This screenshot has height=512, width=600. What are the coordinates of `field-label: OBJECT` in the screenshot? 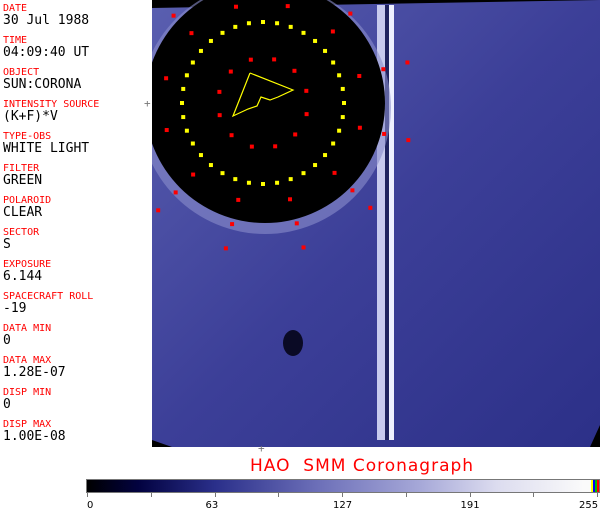 It's located at (21, 72).